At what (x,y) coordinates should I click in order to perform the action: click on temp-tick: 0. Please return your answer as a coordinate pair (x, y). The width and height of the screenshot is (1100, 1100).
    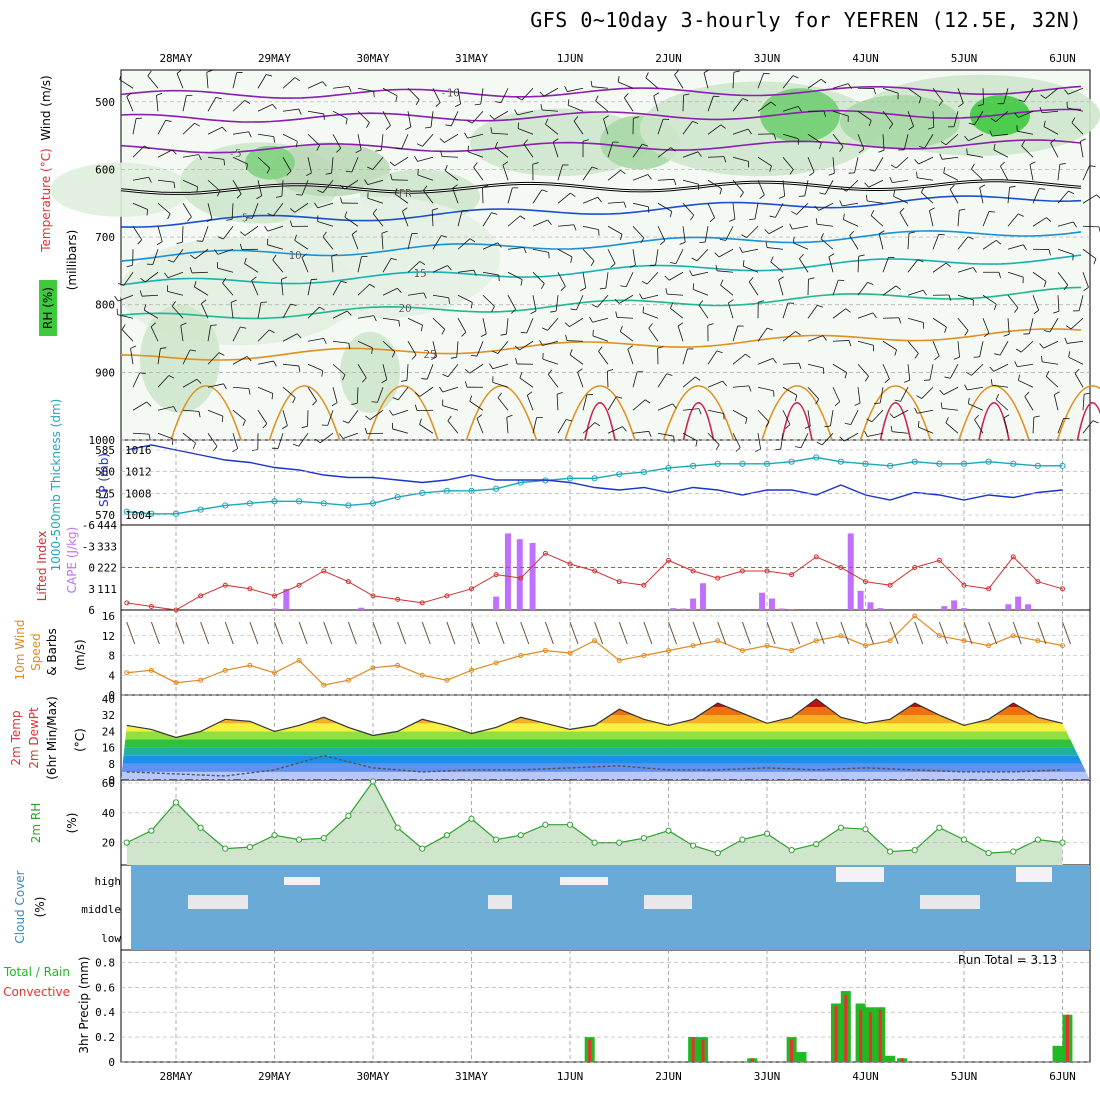
    Looking at the image, I should click on (111, 780).